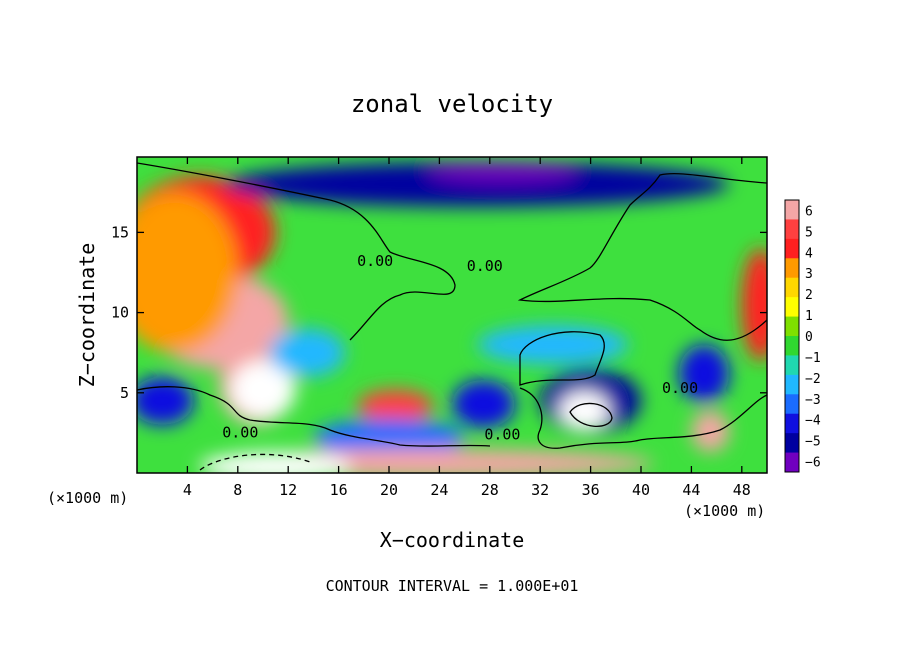  I want to click on colorbar-label: 3, so click(809, 274).